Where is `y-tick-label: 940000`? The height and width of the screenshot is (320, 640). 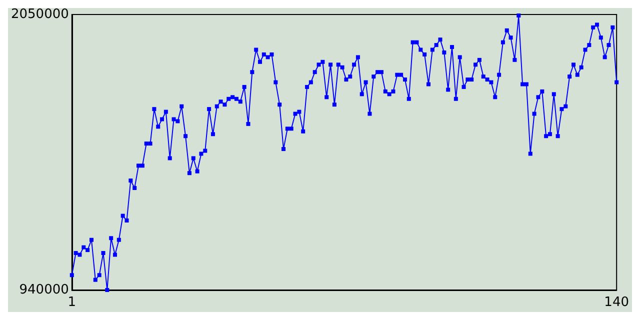
y-tick-label: 940000 is located at coordinates (44, 290).